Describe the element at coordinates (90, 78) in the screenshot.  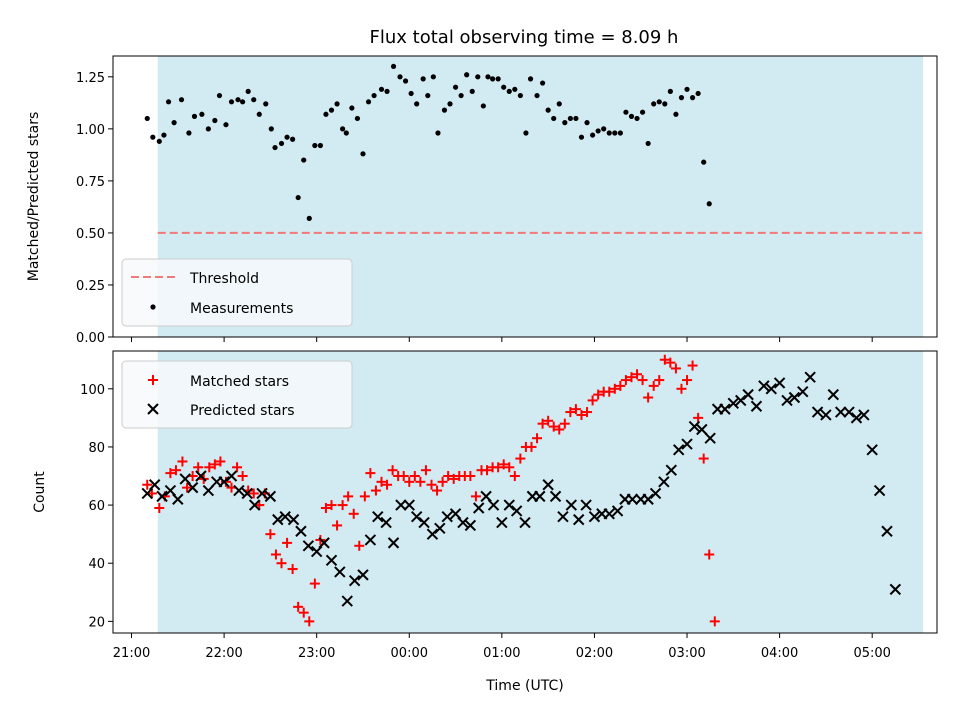
I see `y-tick-label: 1.25` at that location.